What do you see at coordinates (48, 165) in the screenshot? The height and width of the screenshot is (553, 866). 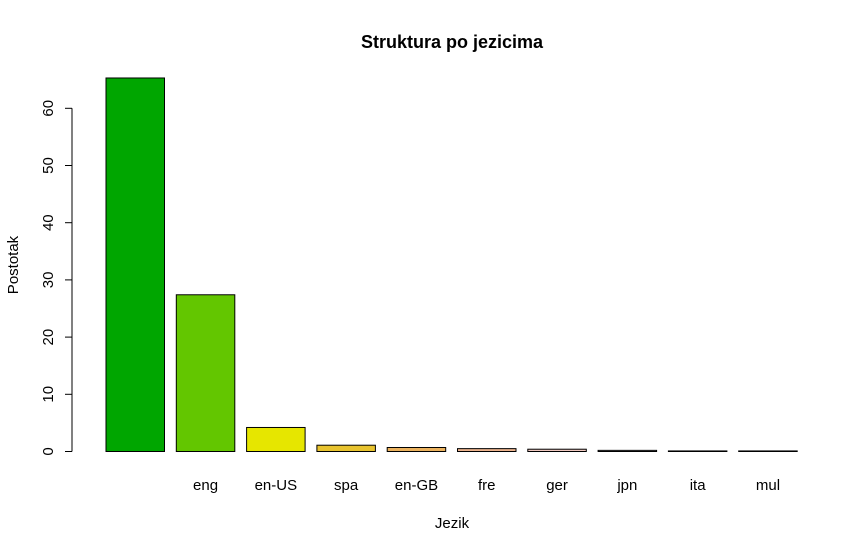 I see `y-tick-label: 50` at bounding box center [48, 165].